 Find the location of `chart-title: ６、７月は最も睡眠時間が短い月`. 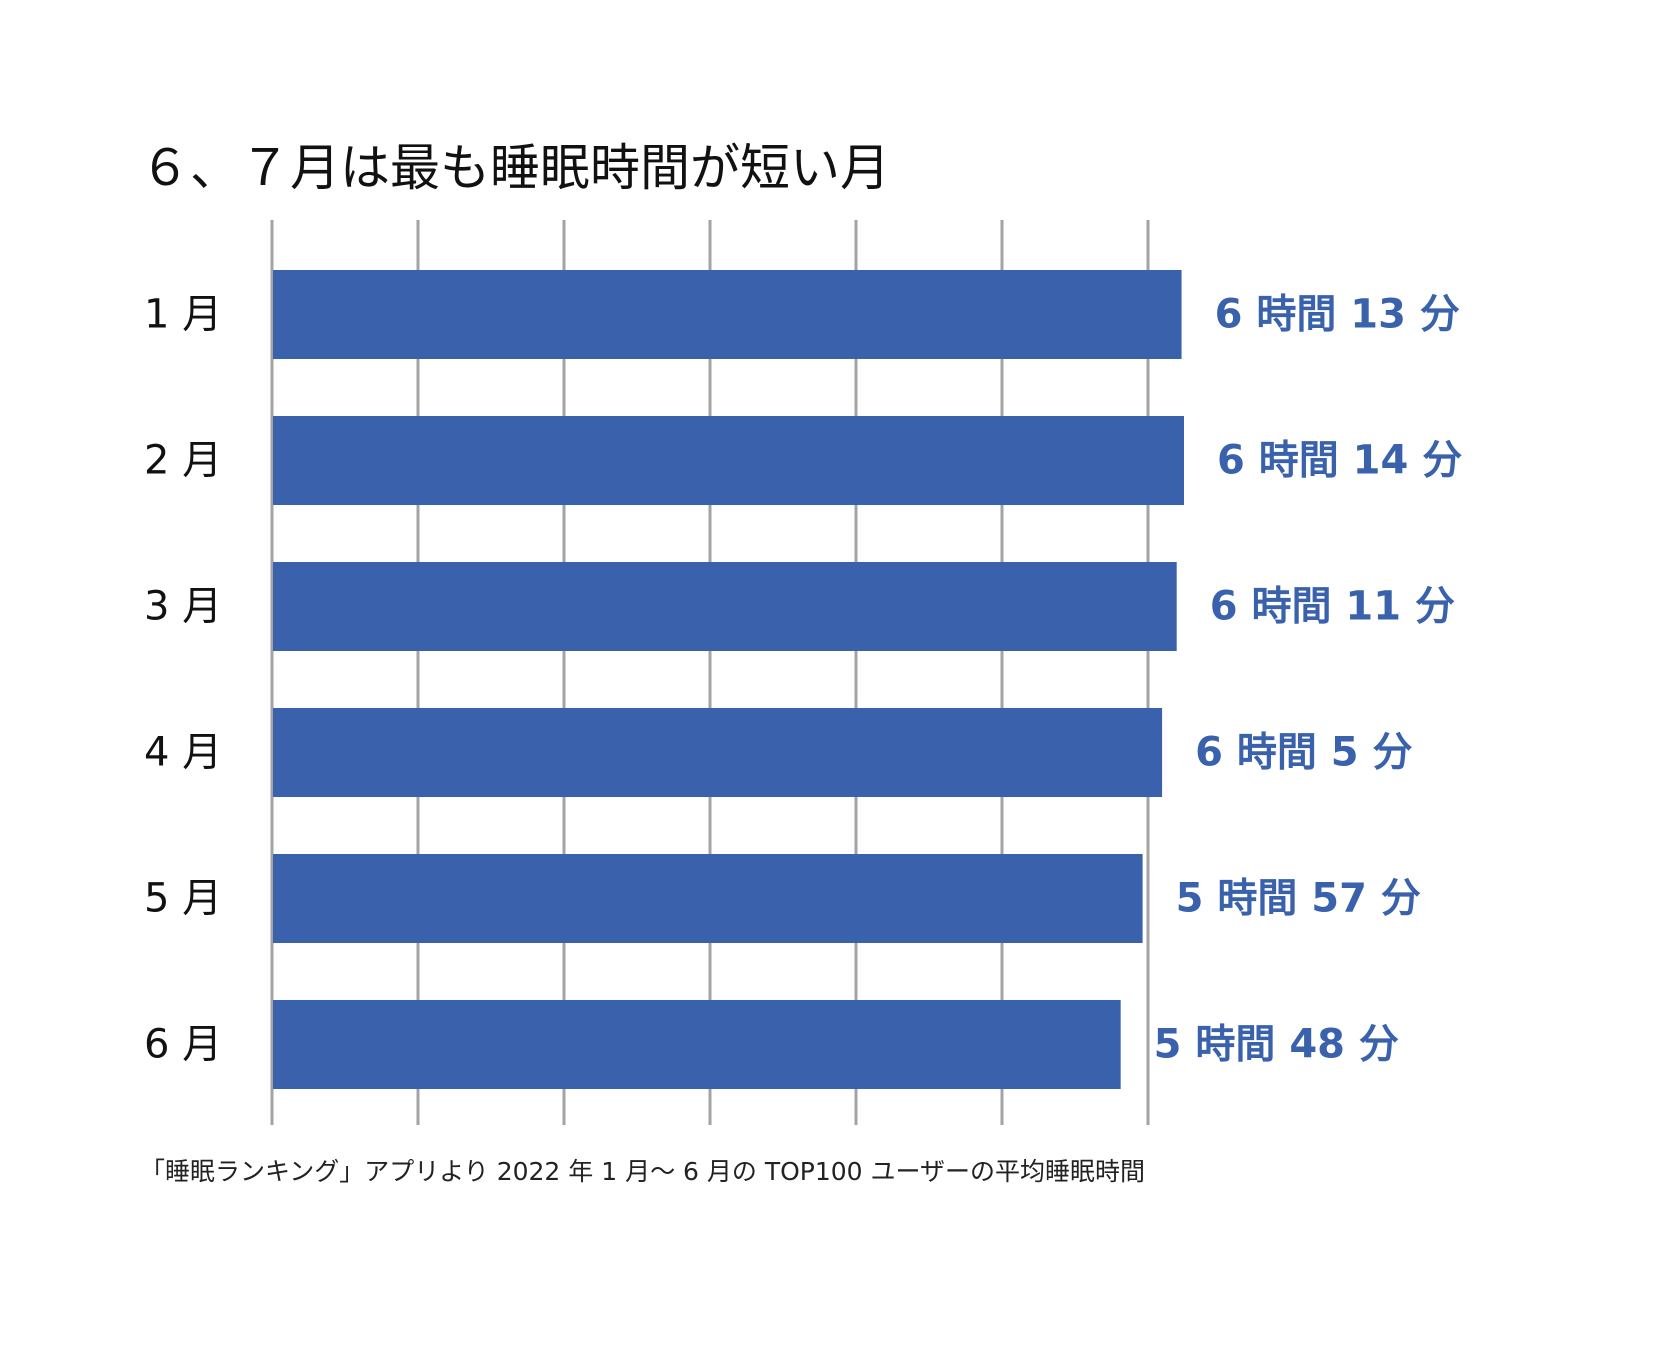

chart-title: ６、７月は最も睡眠時間が短い月 is located at coordinates (515, 168).